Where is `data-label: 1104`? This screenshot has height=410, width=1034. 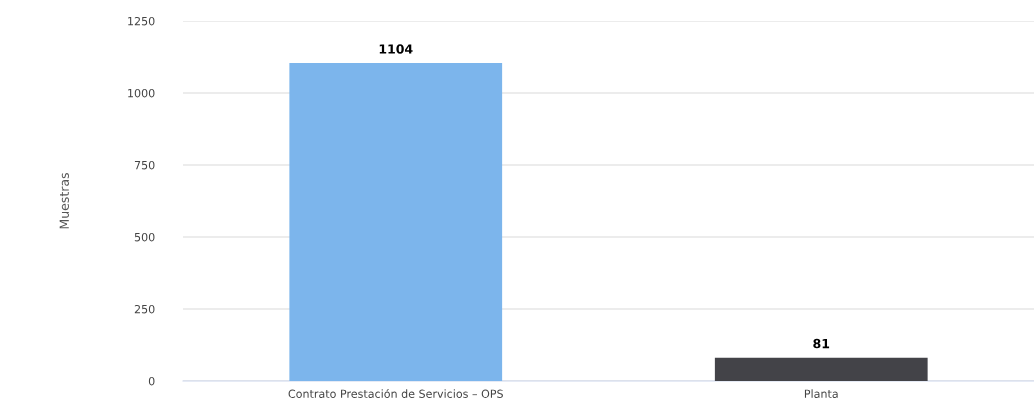 data-label: 1104 is located at coordinates (396, 49).